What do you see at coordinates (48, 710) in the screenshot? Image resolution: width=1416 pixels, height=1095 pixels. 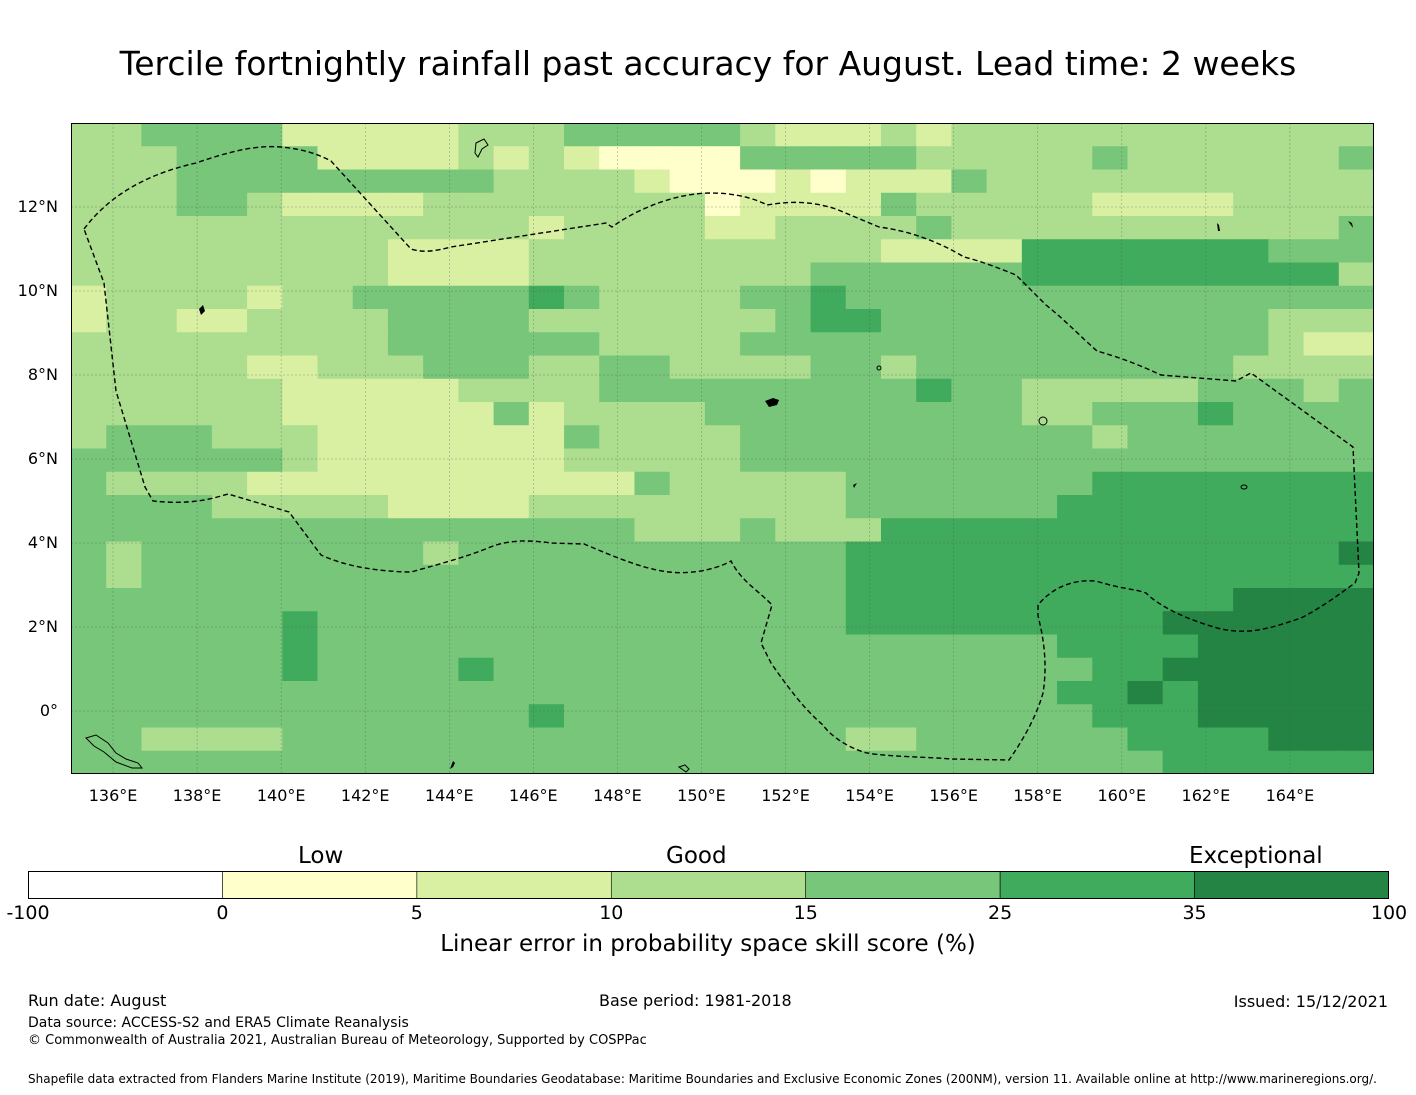 I see `lat-tick-label: 0°` at bounding box center [48, 710].